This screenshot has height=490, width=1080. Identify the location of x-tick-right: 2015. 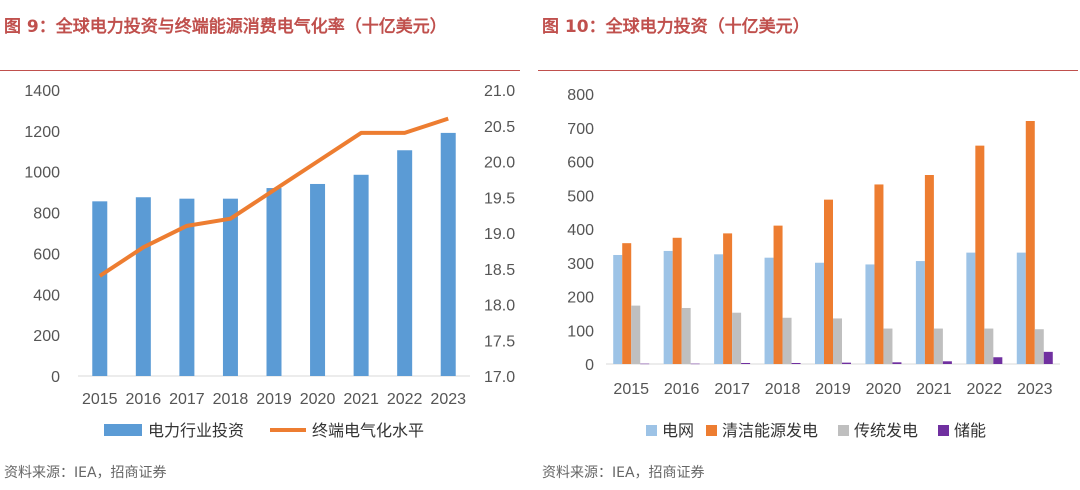
(631, 389).